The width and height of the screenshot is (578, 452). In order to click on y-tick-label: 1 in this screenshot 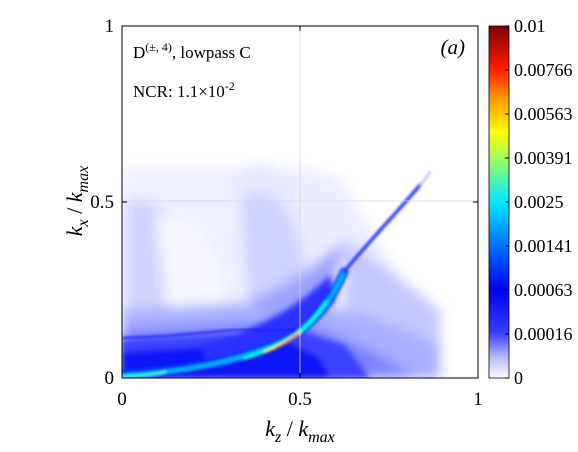, I will do `click(110, 26)`.